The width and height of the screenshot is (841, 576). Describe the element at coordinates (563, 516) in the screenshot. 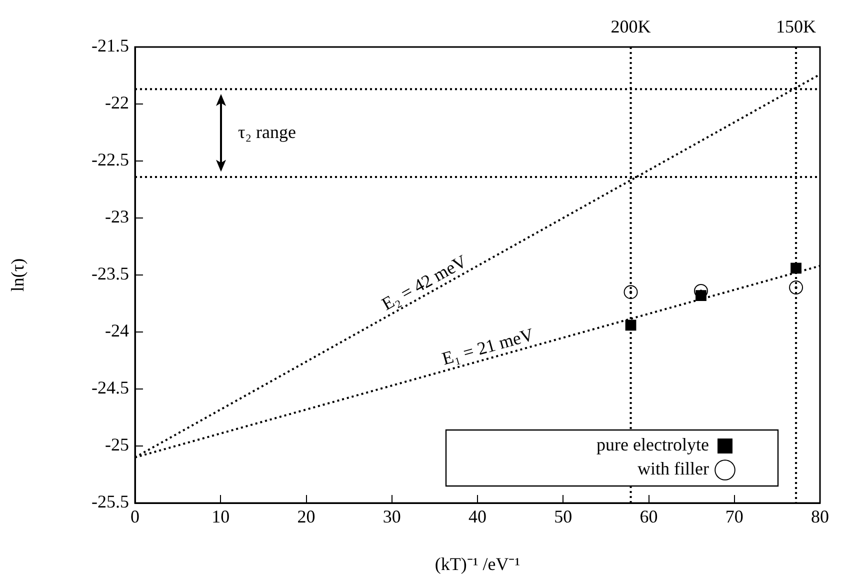

I see `x-tick-label: 50` at that location.